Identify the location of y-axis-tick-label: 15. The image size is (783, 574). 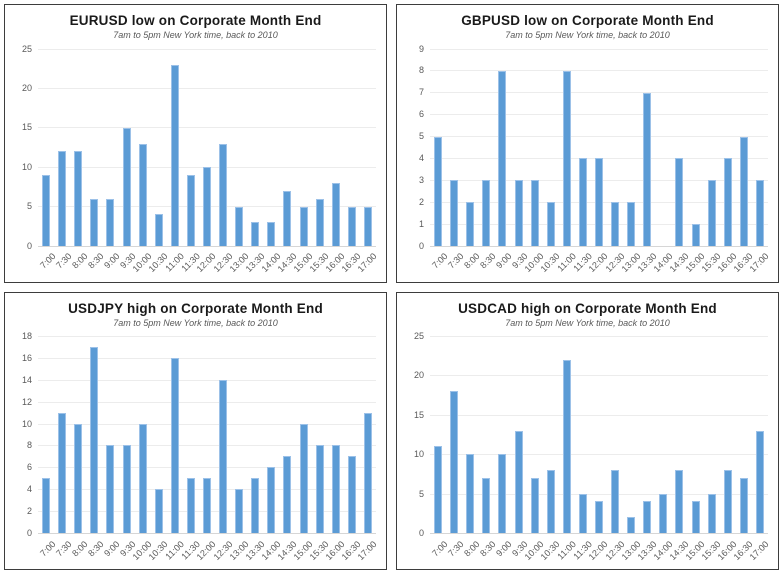
(26, 127).